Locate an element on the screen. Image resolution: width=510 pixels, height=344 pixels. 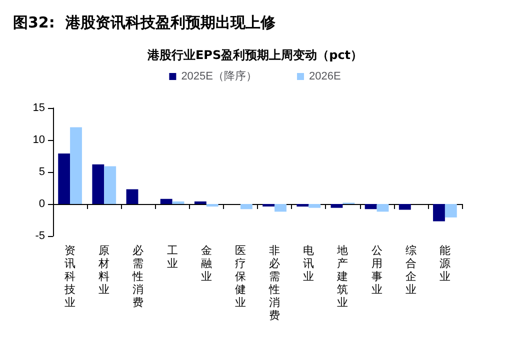
y-tick-label: 5 is located at coordinates (41, 172).